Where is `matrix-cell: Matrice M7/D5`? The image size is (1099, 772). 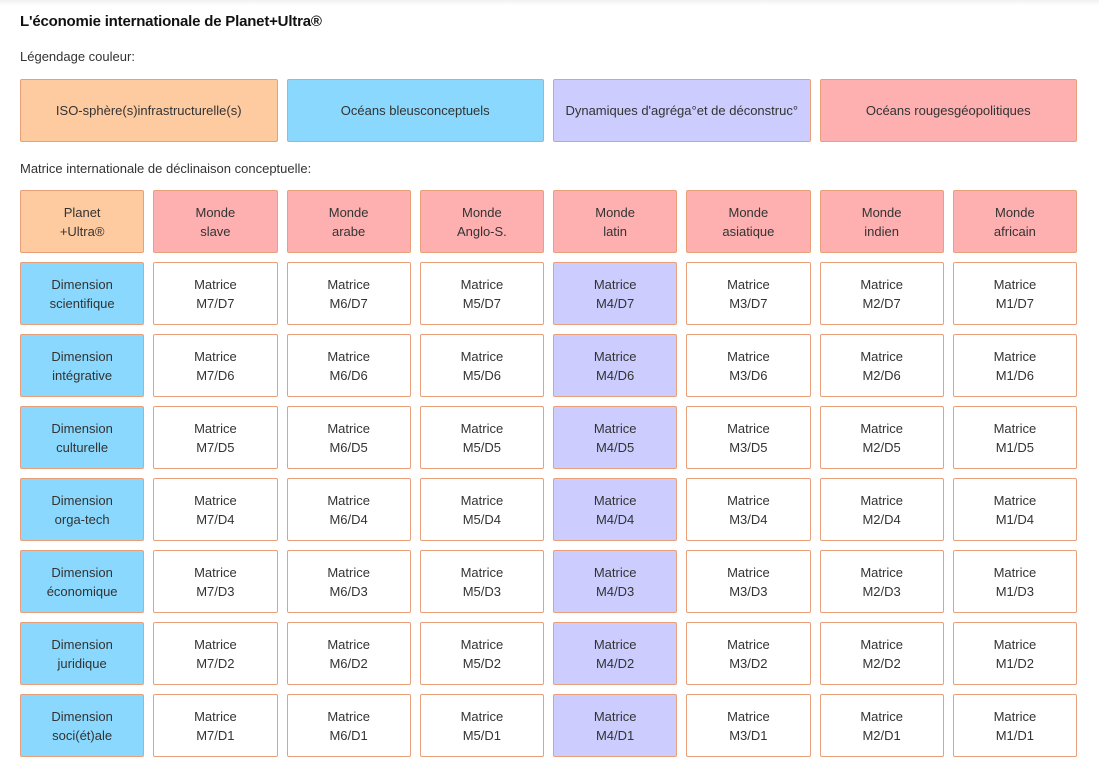
matrix-cell: Matrice M7/D5 is located at coordinates (215, 437).